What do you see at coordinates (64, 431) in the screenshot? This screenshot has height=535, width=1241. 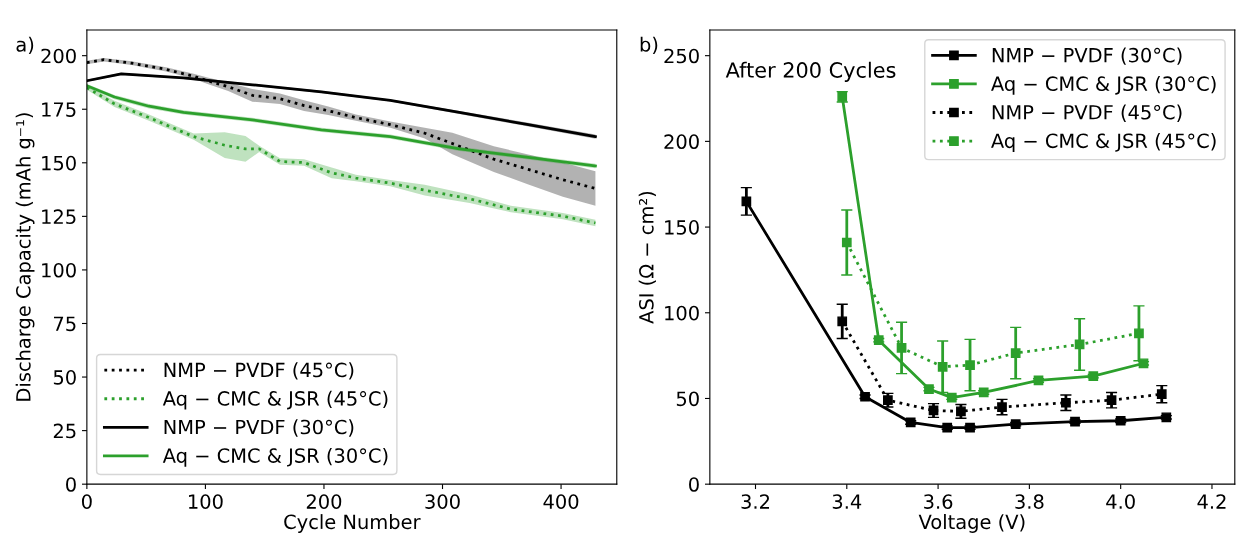 I see `y-tick-label: 25` at bounding box center [64, 431].